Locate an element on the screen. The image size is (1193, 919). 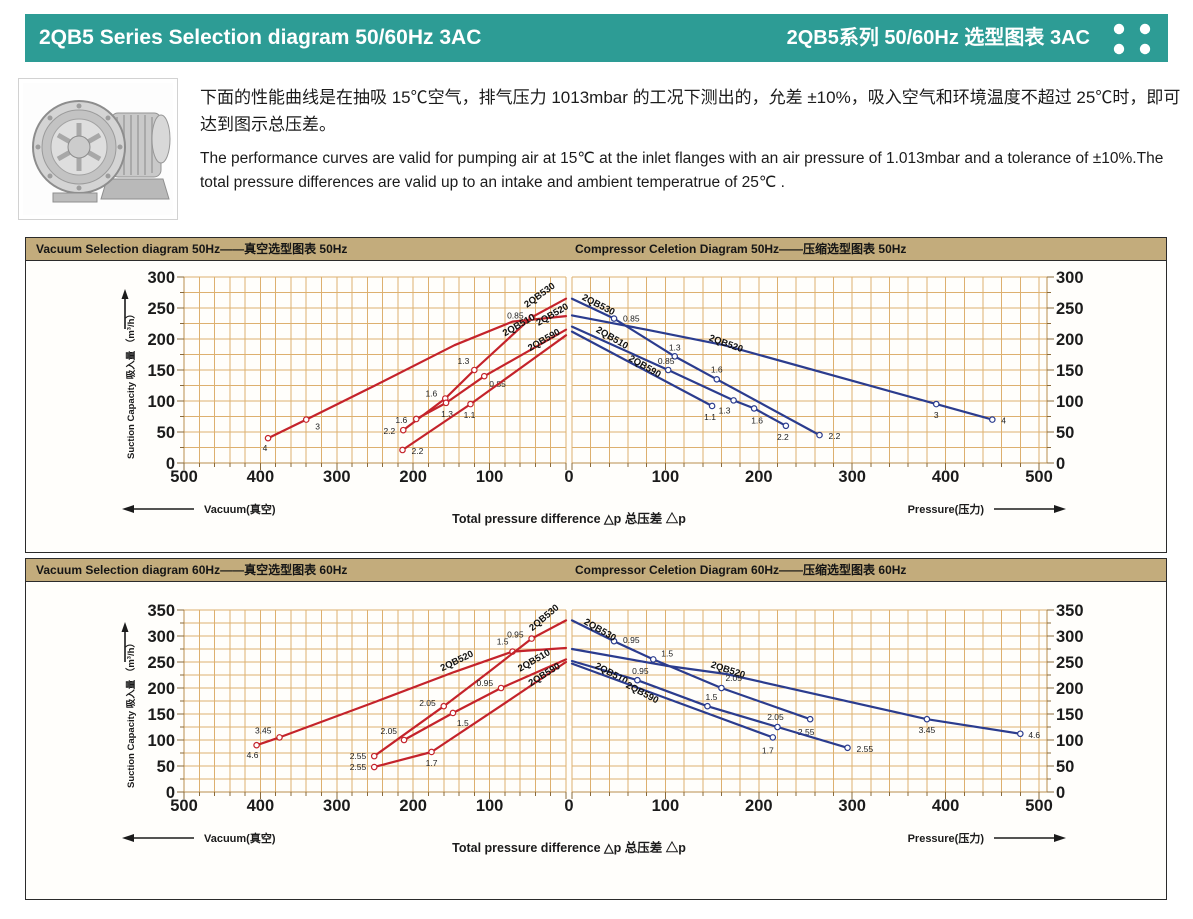
x-tick-pressure: 300 is located at coordinates (852, 477).